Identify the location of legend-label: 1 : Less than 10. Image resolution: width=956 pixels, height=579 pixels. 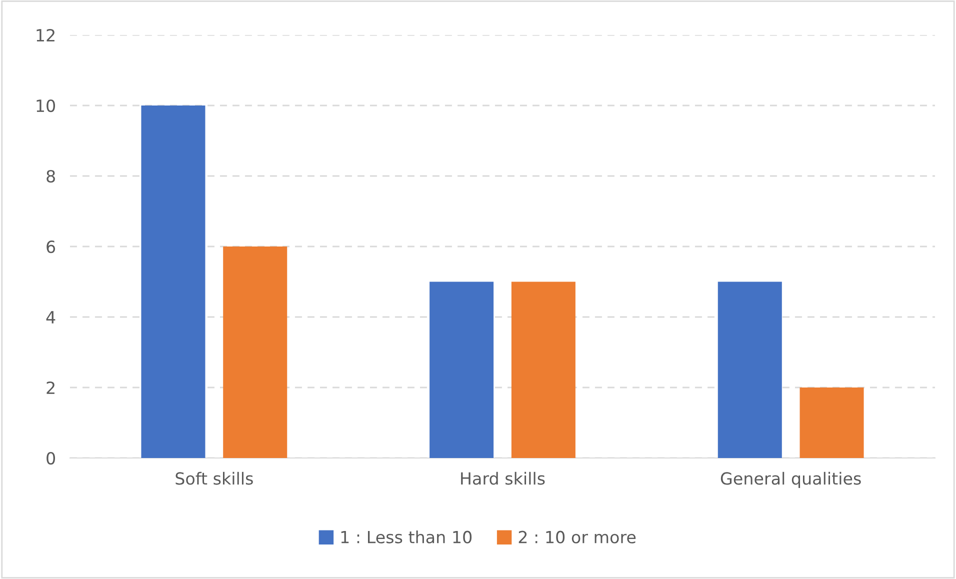
(406, 537).